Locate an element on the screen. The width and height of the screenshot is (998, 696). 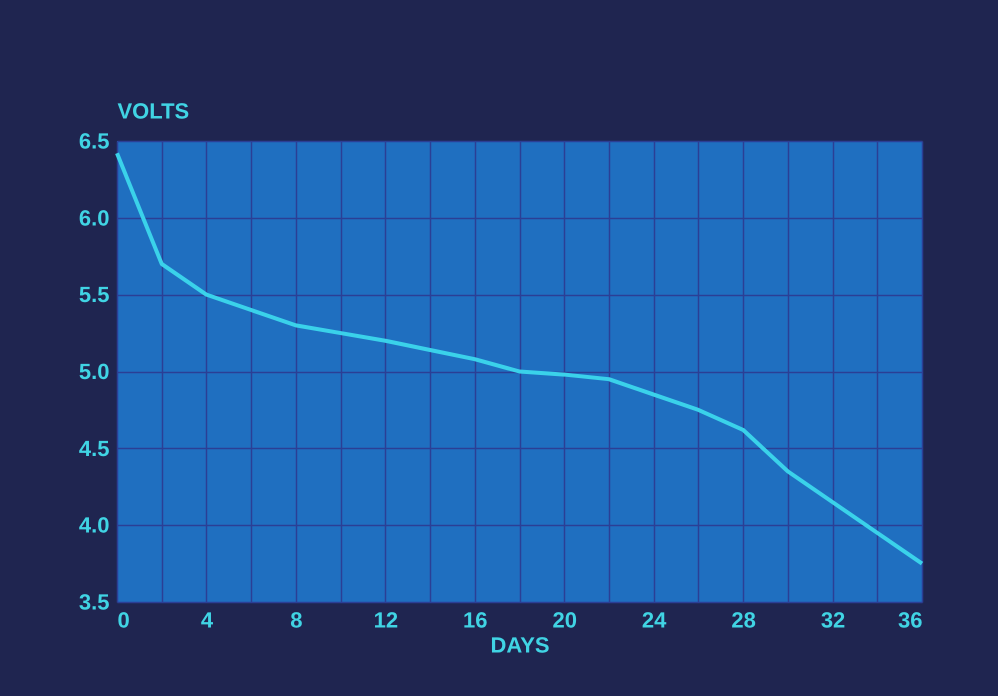
x-tick-label: 8 is located at coordinates (296, 620).